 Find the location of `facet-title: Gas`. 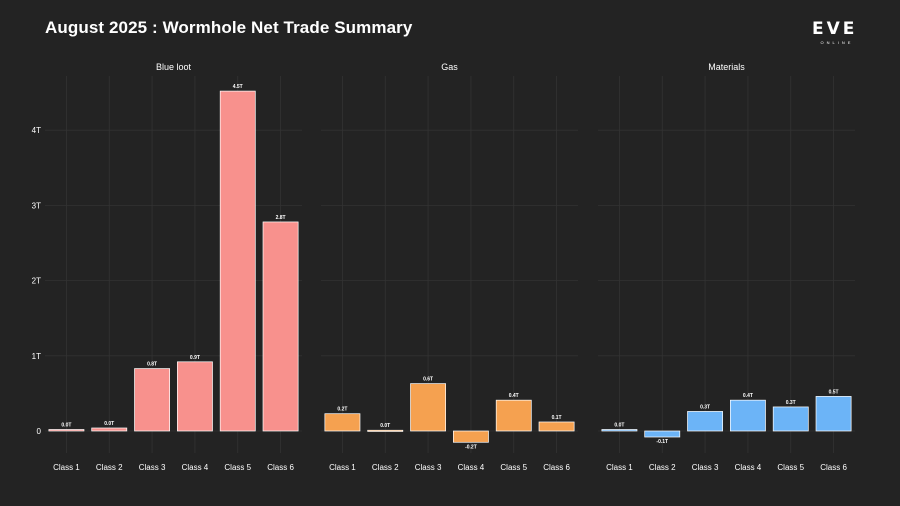

facet-title: Gas is located at coordinates (449, 67).